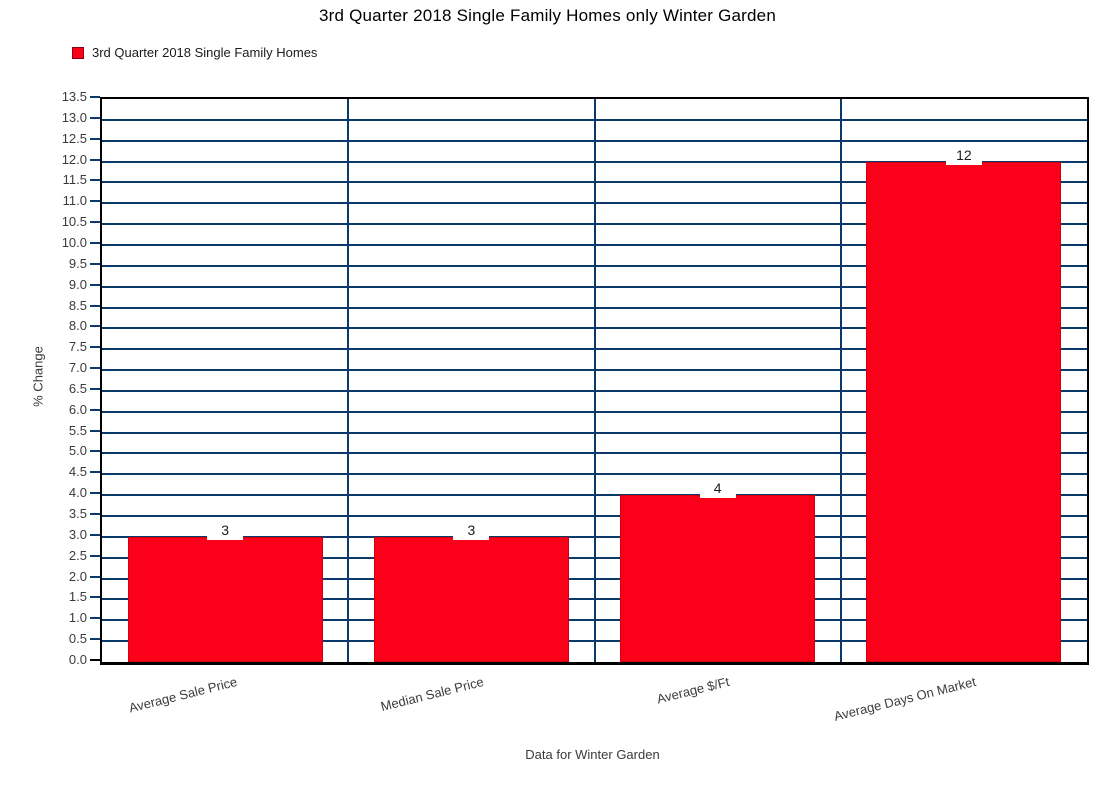 The height and width of the screenshot is (805, 1095). What do you see at coordinates (77, 263) in the screenshot?
I see `y-tick-label: 9.5` at bounding box center [77, 263].